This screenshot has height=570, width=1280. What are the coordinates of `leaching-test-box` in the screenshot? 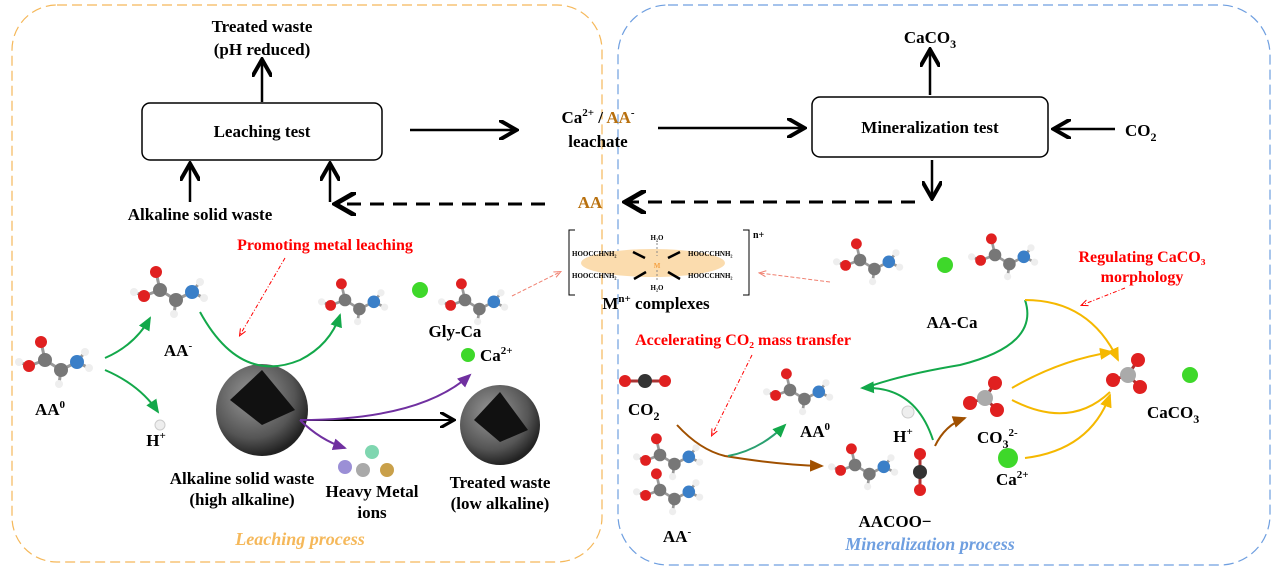 It's located at (262, 131).